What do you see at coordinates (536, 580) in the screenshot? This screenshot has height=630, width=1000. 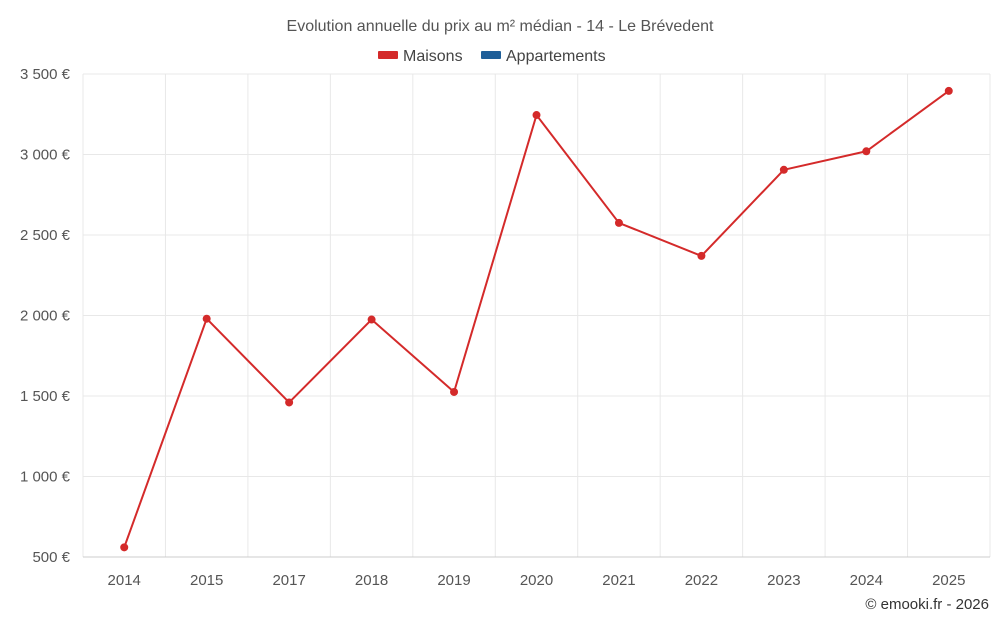 I see `x-tick-label: 2020` at bounding box center [536, 580].